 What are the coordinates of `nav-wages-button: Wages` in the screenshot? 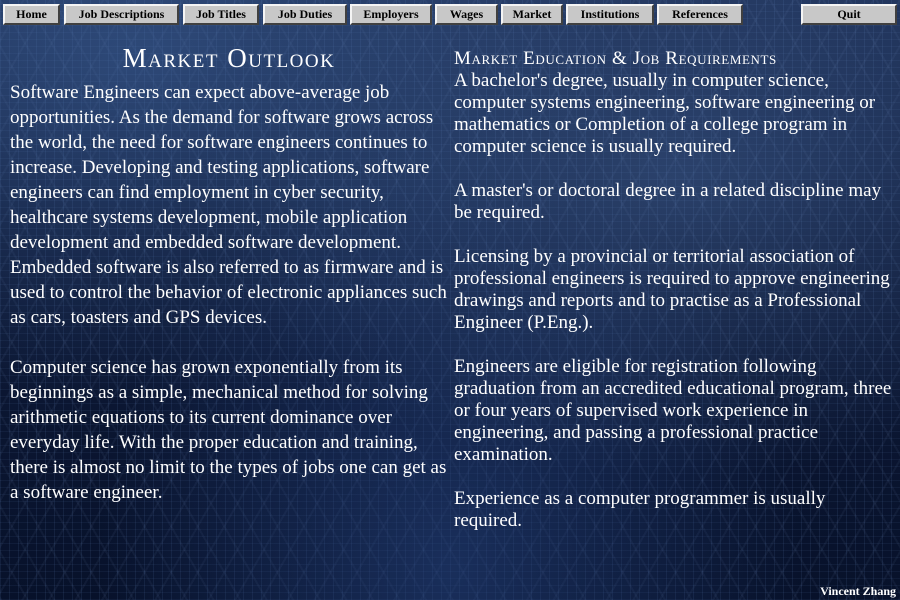 It's located at (466, 14).